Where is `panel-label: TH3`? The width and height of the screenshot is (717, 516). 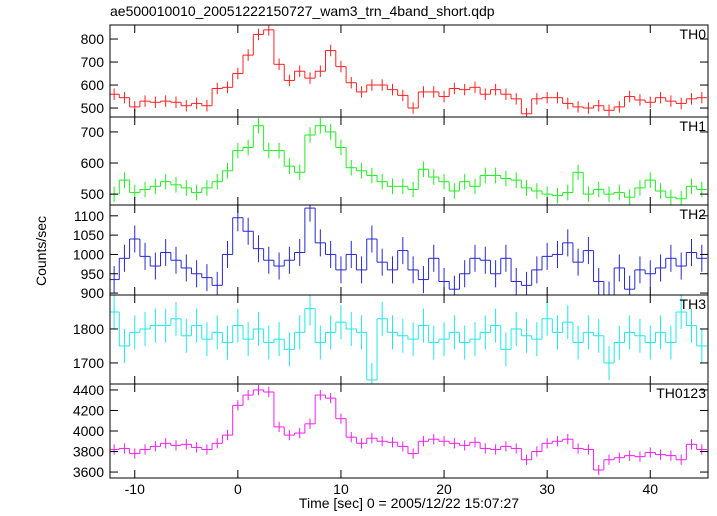 panel-label: TH3 is located at coordinates (693, 304).